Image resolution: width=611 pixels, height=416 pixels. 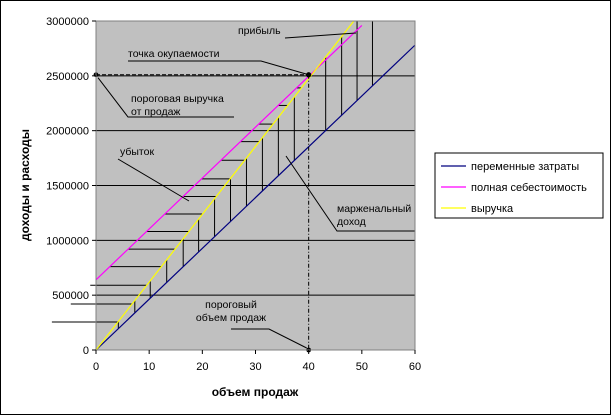 I want to click on annotation-profit: прибыль, so click(x=259, y=31).